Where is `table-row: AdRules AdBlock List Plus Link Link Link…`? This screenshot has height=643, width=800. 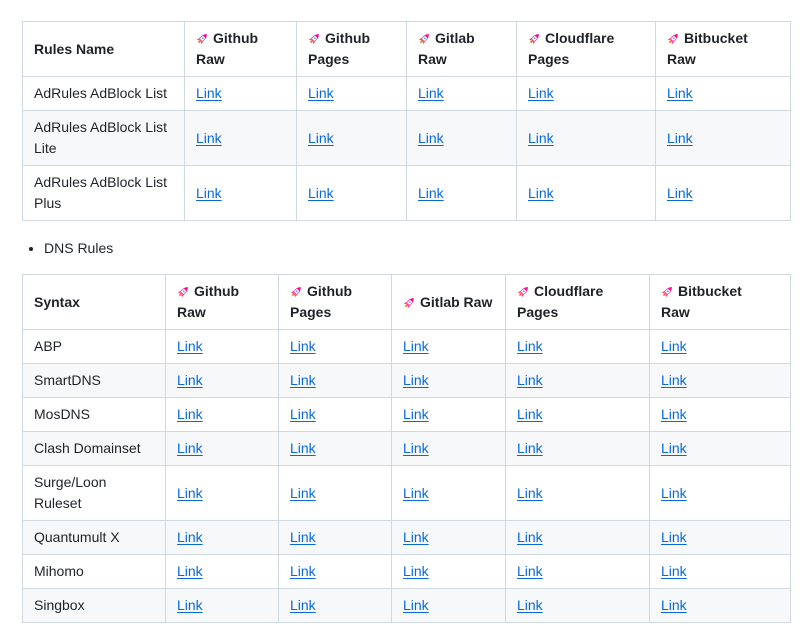 table-row: AdRules AdBlock List Plus Link Link Link… is located at coordinates (406, 193).